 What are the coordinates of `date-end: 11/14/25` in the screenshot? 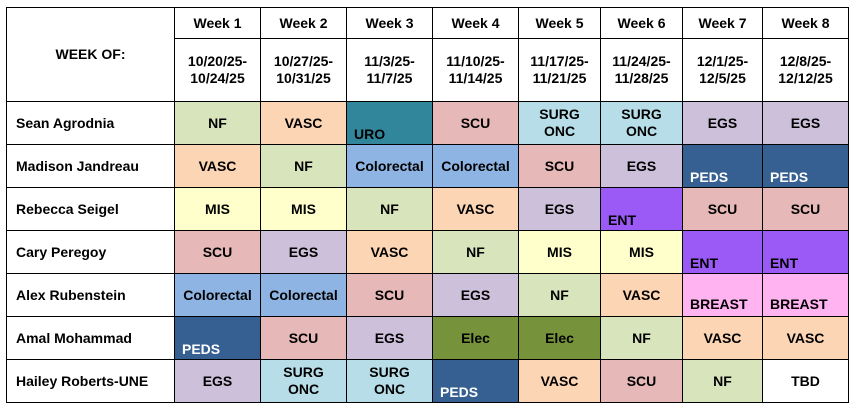 It's located at (475, 78).